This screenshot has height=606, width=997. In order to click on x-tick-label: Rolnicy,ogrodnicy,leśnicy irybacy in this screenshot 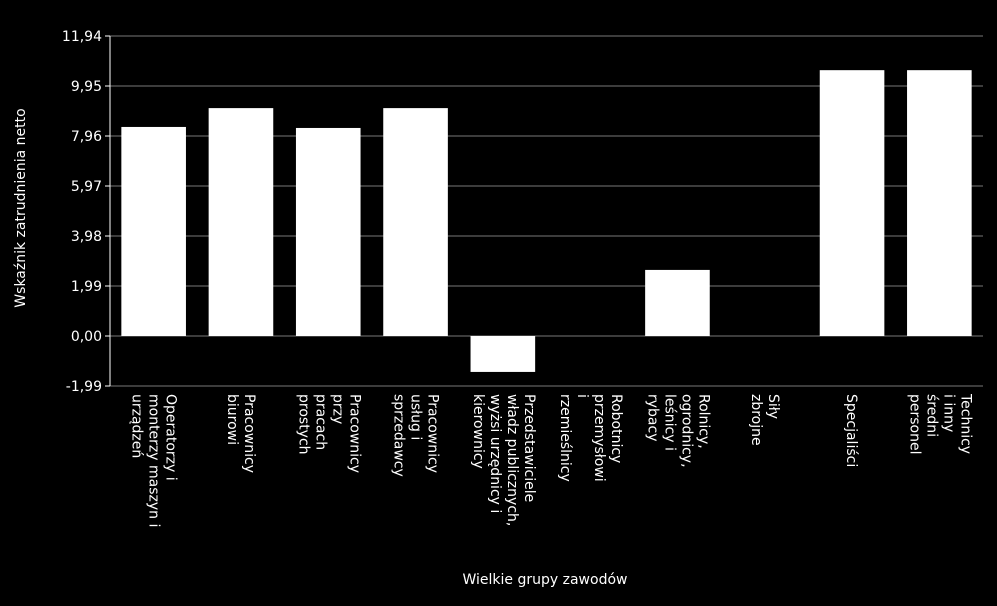, I will do `click(677, 431)`.